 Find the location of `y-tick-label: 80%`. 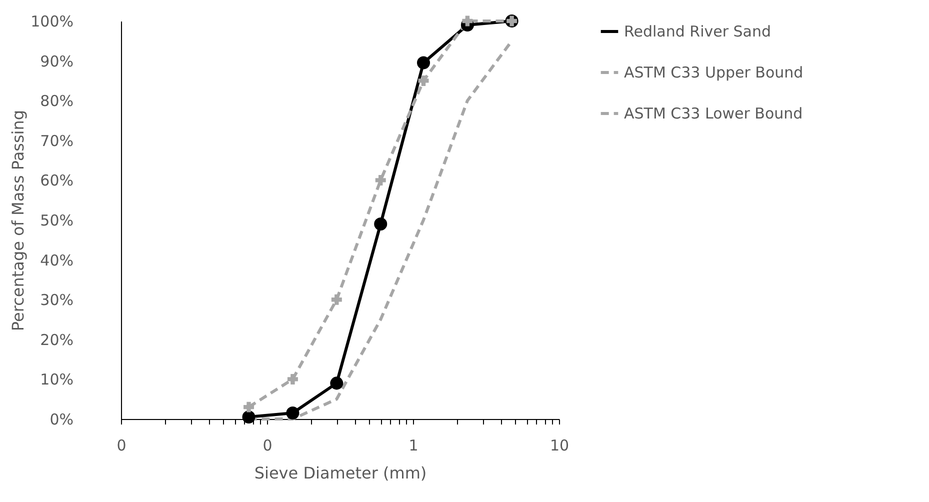

y-tick-label: 80% is located at coordinates (57, 101).